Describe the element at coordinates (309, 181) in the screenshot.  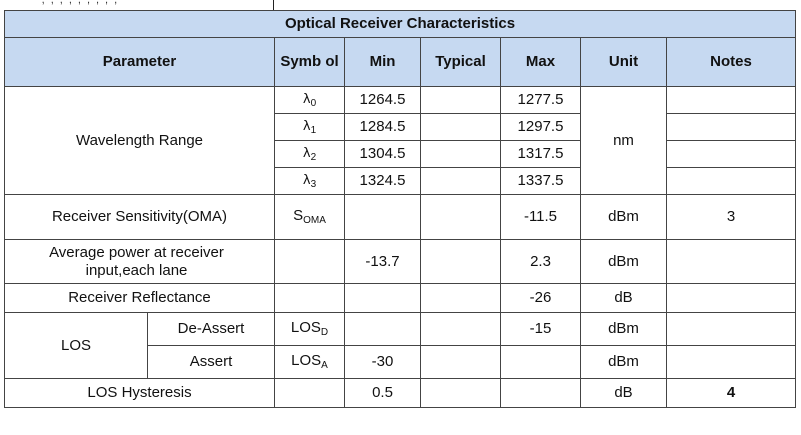
I see `symbol-lambda3: λ3` at that location.